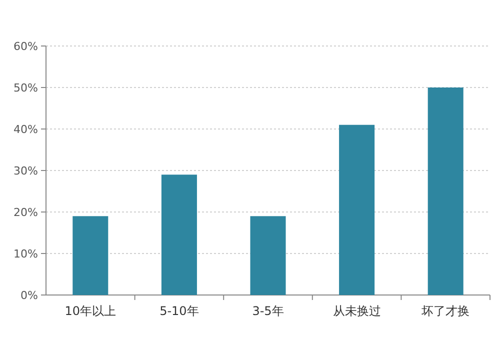 The image size is (500, 362). Describe the element at coordinates (445, 311) in the screenshot. I see `x-tick-label: 坏了才换` at that location.